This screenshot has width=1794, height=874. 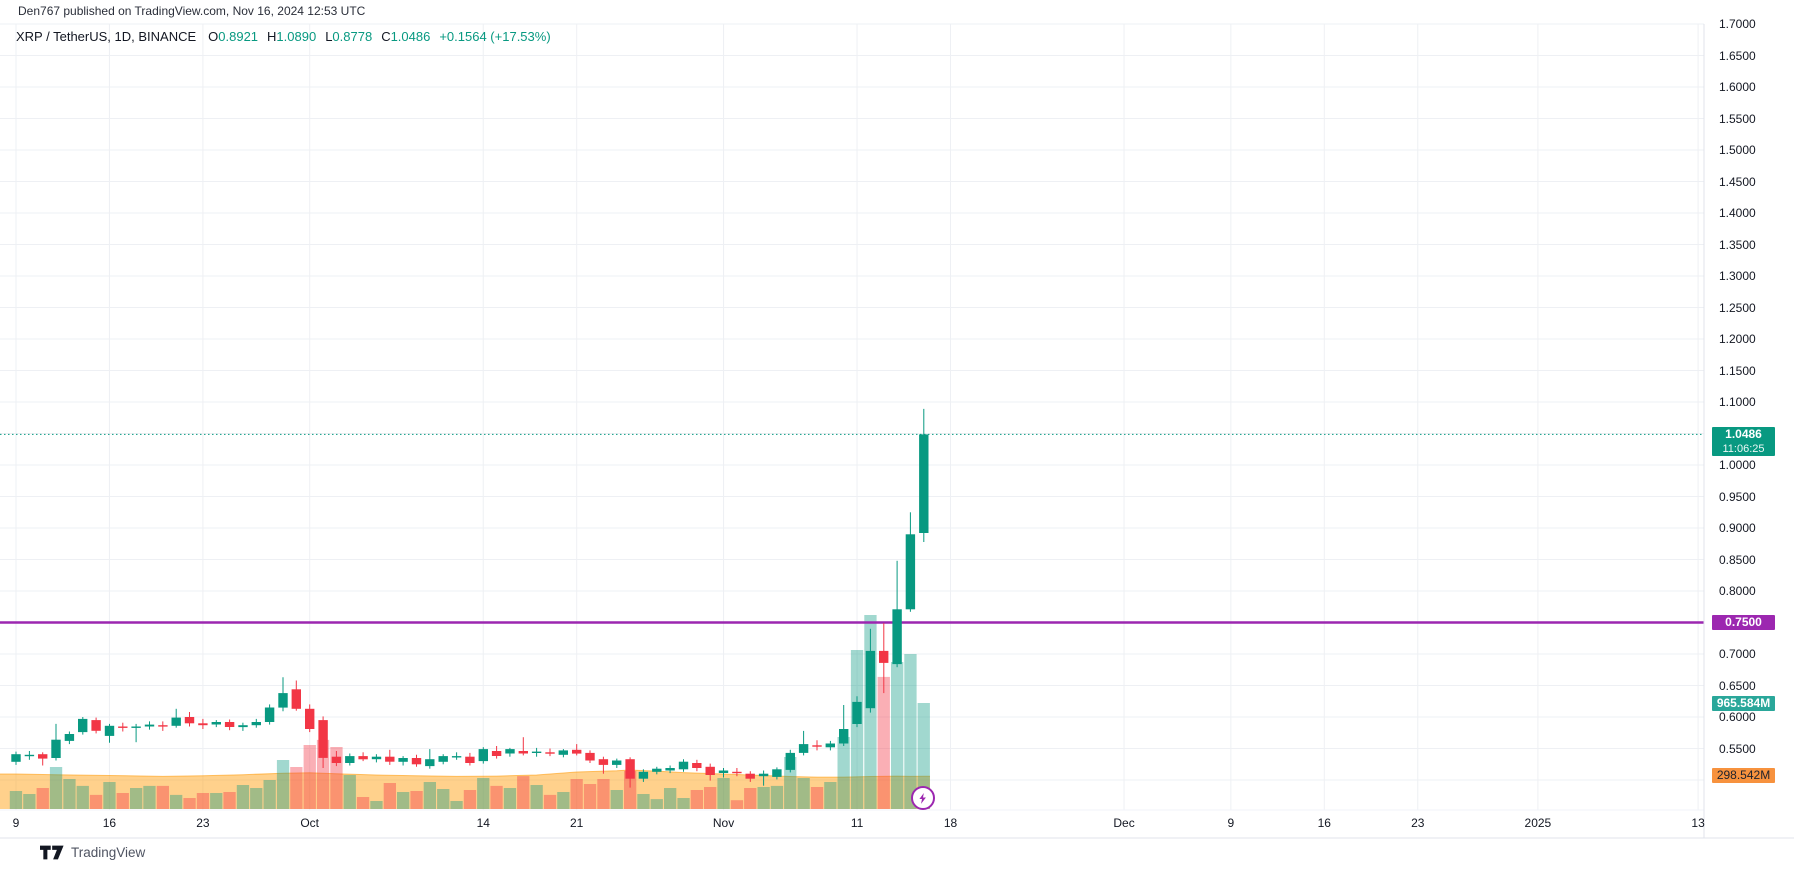 What do you see at coordinates (1743, 622) in the screenshot?
I see `support-level-badge: 0.7500` at bounding box center [1743, 622].